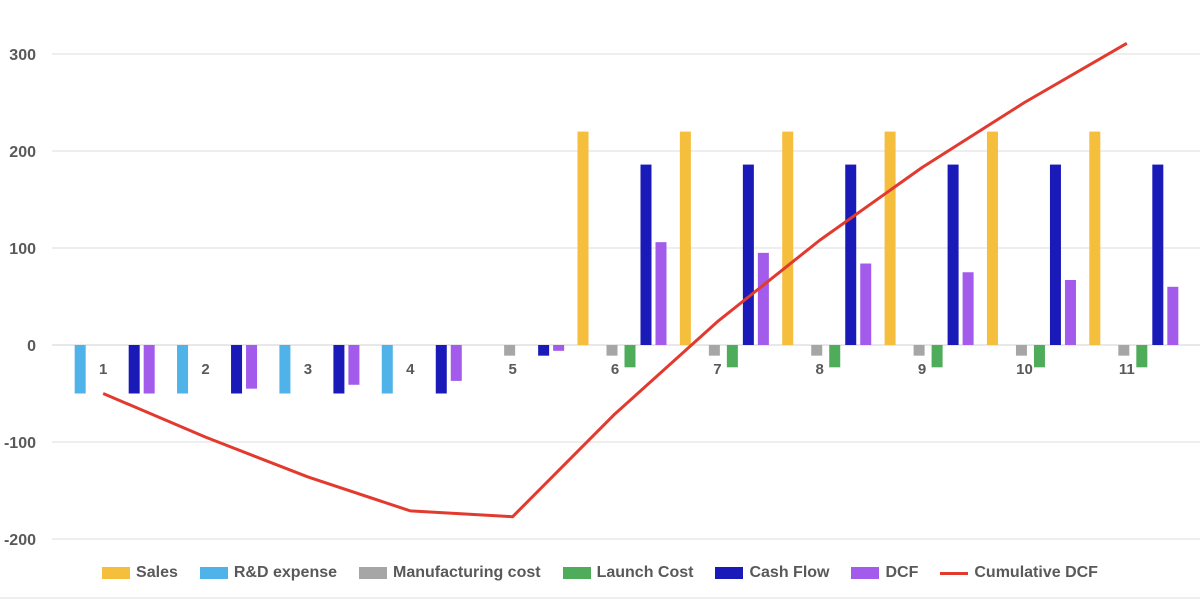  Describe the element at coordinates (157, 572) in the screenshot. I see `legend-label: Sales` at that location.